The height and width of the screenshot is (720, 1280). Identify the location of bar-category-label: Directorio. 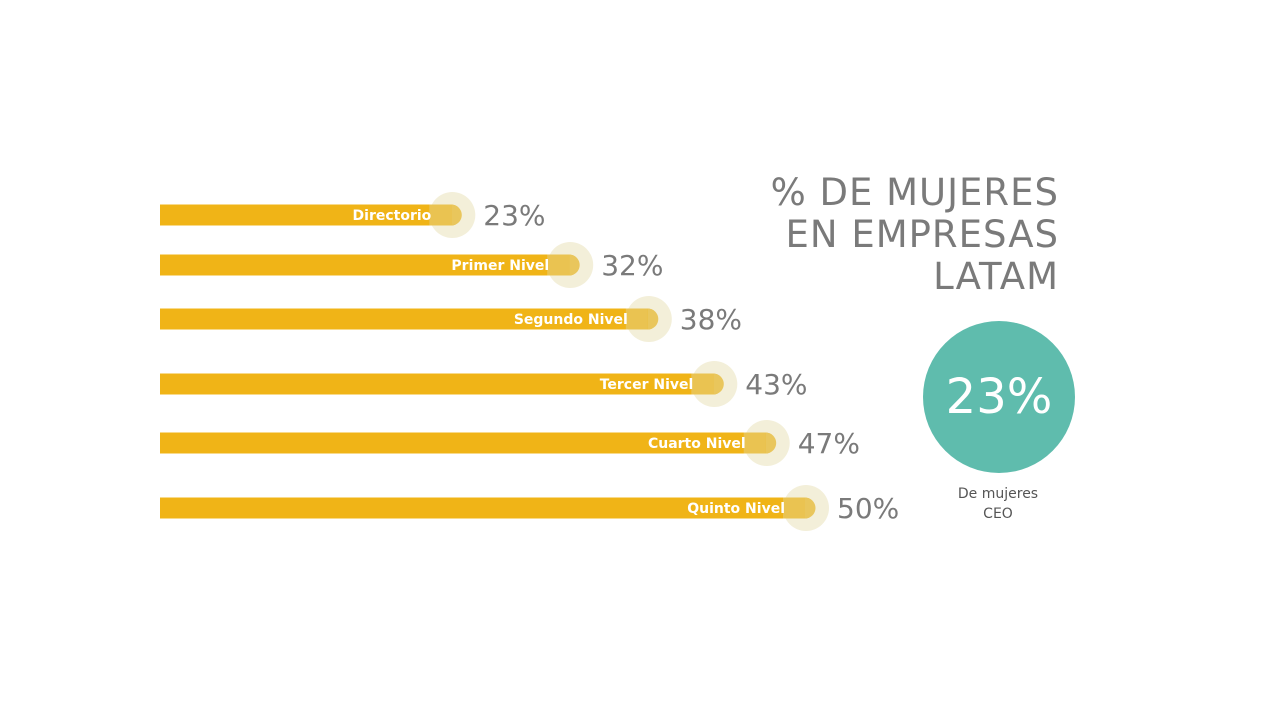
(392, 216).